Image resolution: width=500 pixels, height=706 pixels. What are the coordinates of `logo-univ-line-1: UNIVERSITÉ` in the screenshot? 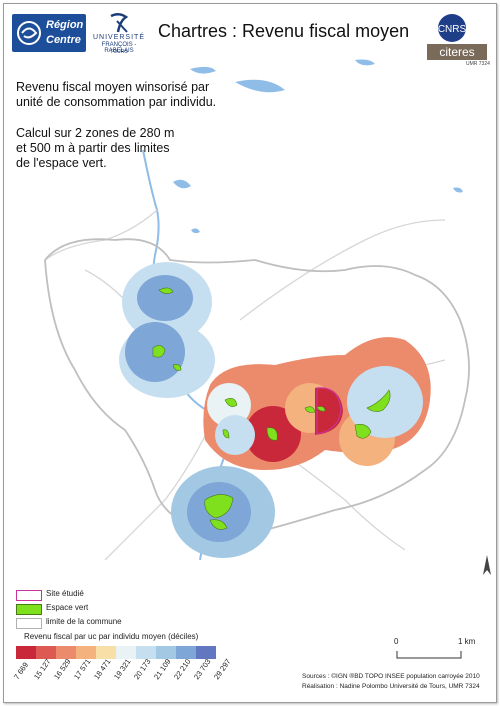 It's located at (118, 37).